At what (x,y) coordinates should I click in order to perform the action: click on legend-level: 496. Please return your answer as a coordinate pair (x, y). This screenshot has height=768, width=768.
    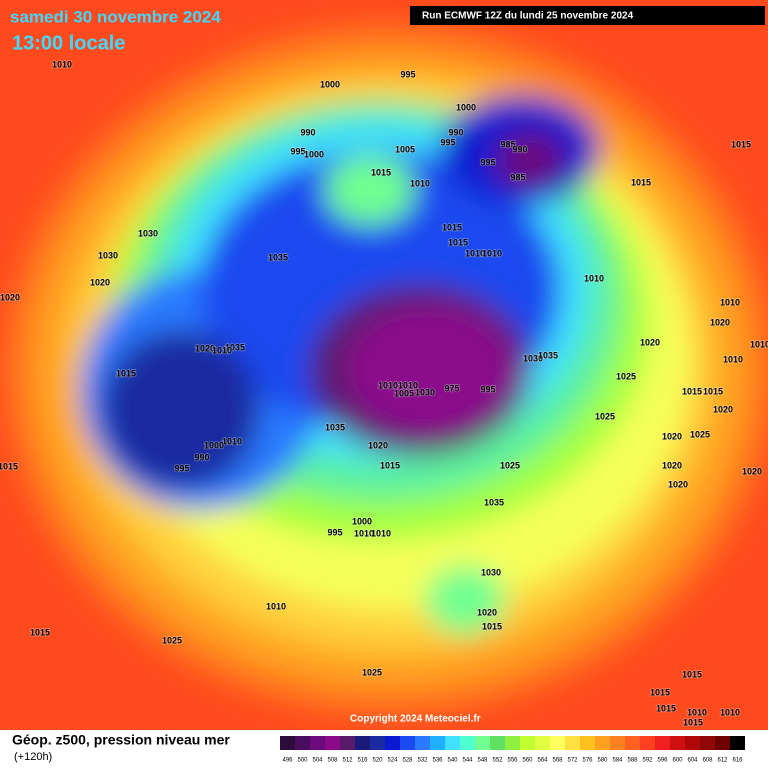
    Looking at the image, I should click on (287, 761).